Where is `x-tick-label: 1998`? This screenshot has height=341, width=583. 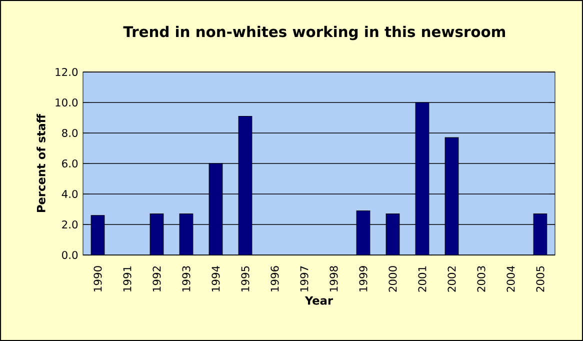 x-tick-label: 1998 is located at coordinates (334, 279).